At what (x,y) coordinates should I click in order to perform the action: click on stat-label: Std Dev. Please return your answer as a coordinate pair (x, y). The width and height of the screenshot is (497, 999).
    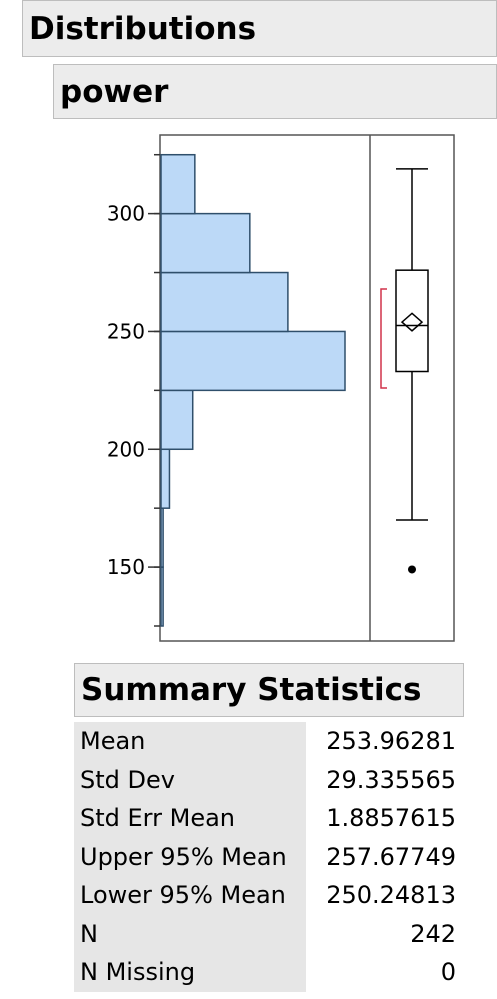
    Looking at the image, I should click on (190, 779).